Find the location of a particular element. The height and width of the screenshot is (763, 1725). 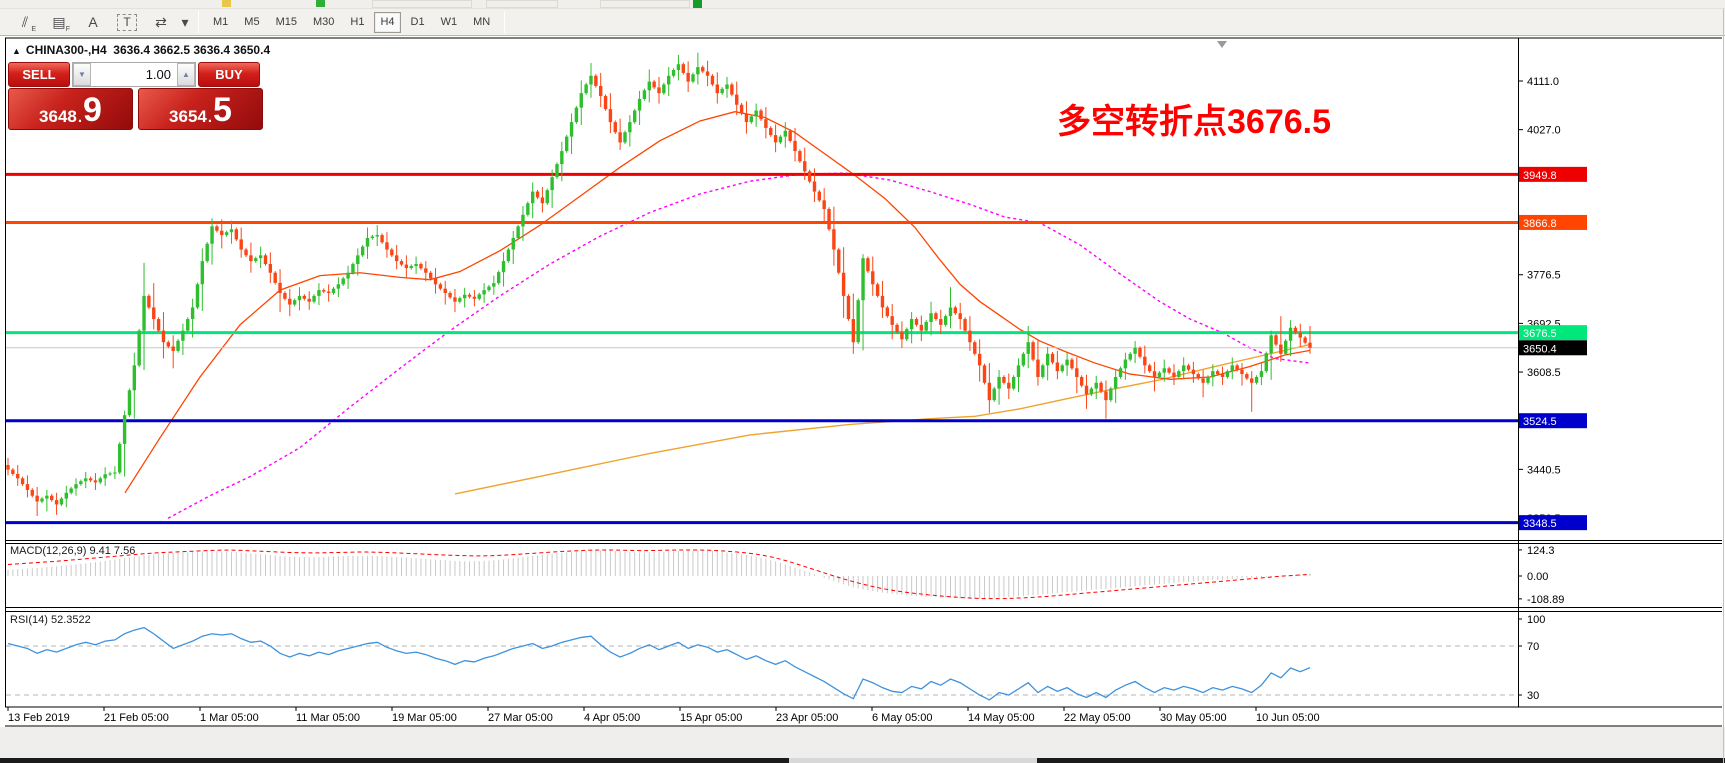

svg-text: 23 Apr 05:00 is located at coordinates (807, 718).